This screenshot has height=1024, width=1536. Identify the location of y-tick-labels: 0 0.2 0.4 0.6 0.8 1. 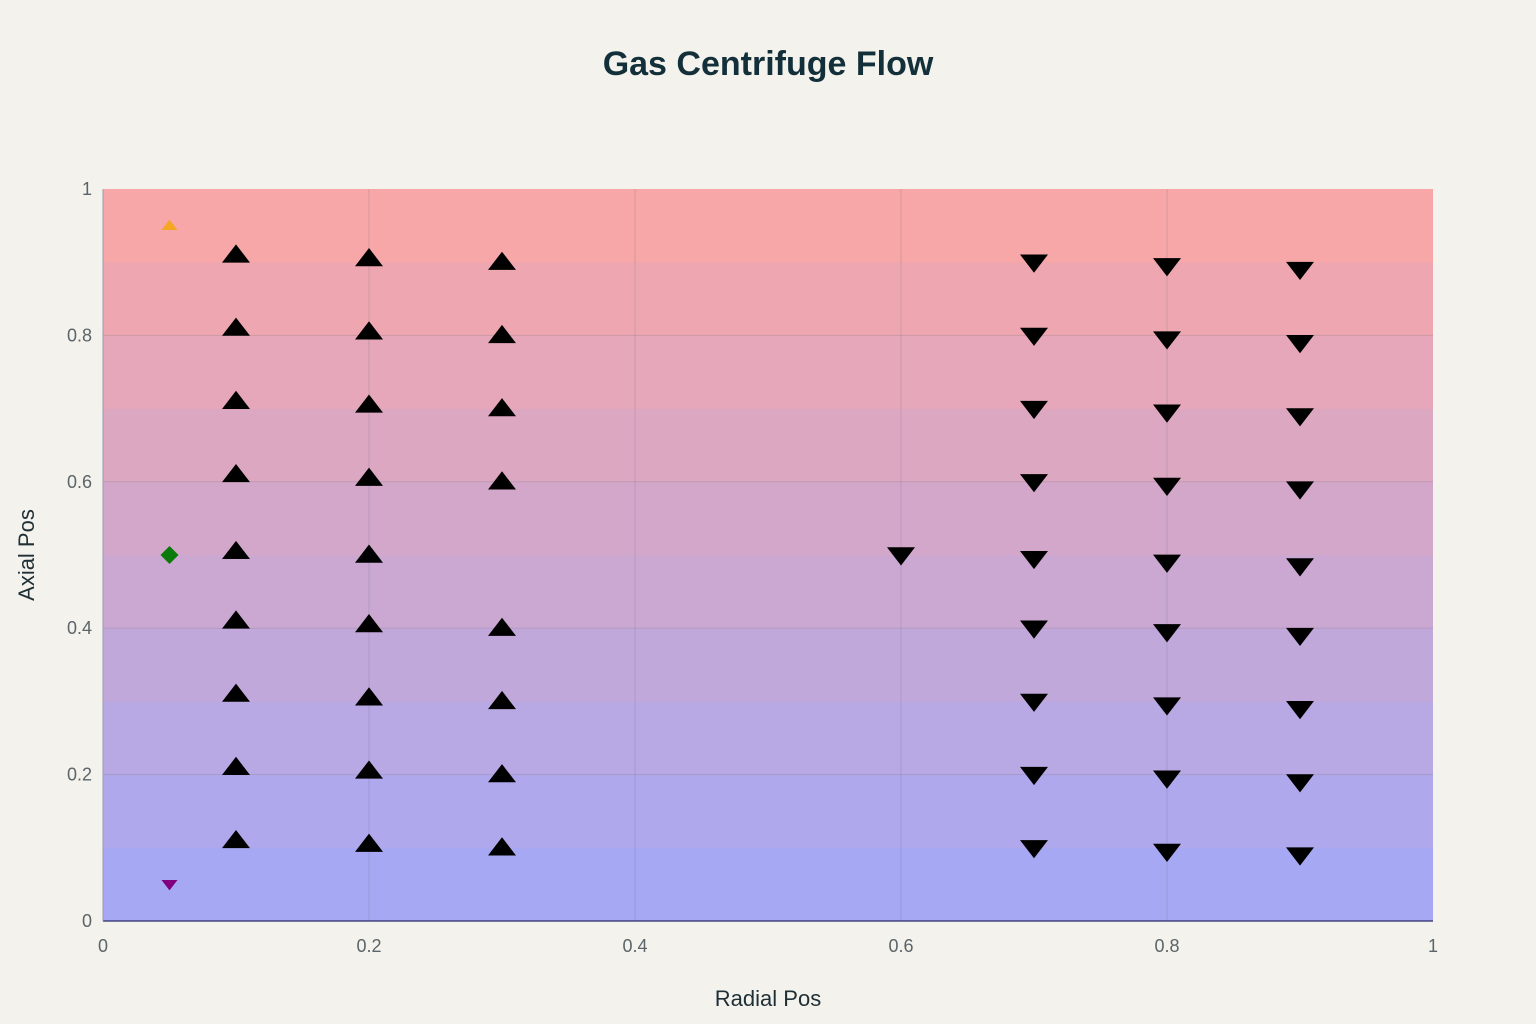
(79, 555).